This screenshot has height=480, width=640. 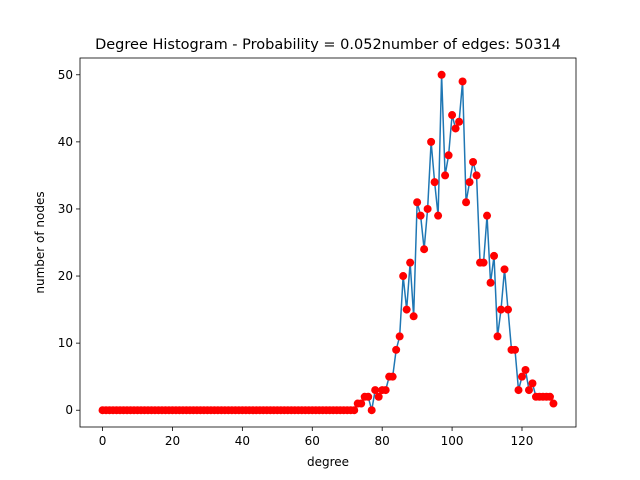 I want to click on x-tick-label: 100, so click(x=452, y=441).